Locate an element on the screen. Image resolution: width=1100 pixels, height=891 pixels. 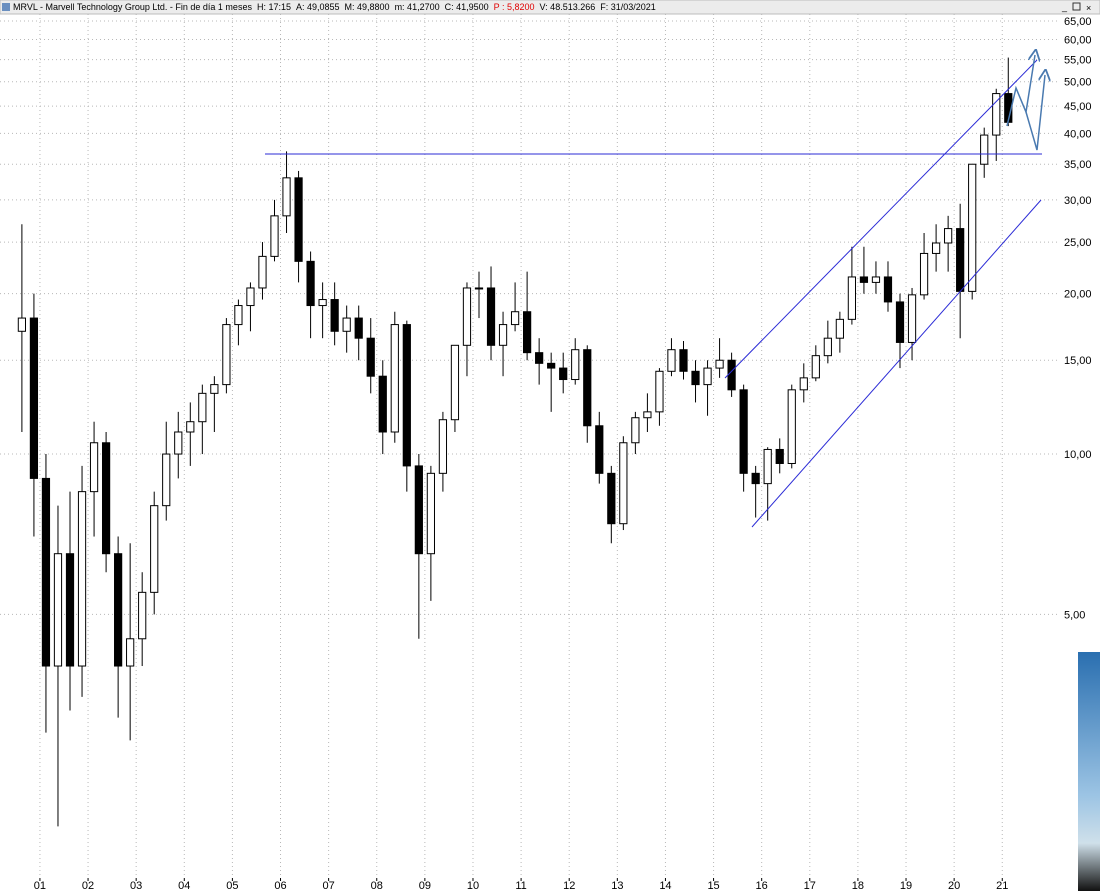
y-tick-label: 65,00 is located at coordinates (1078, 22).